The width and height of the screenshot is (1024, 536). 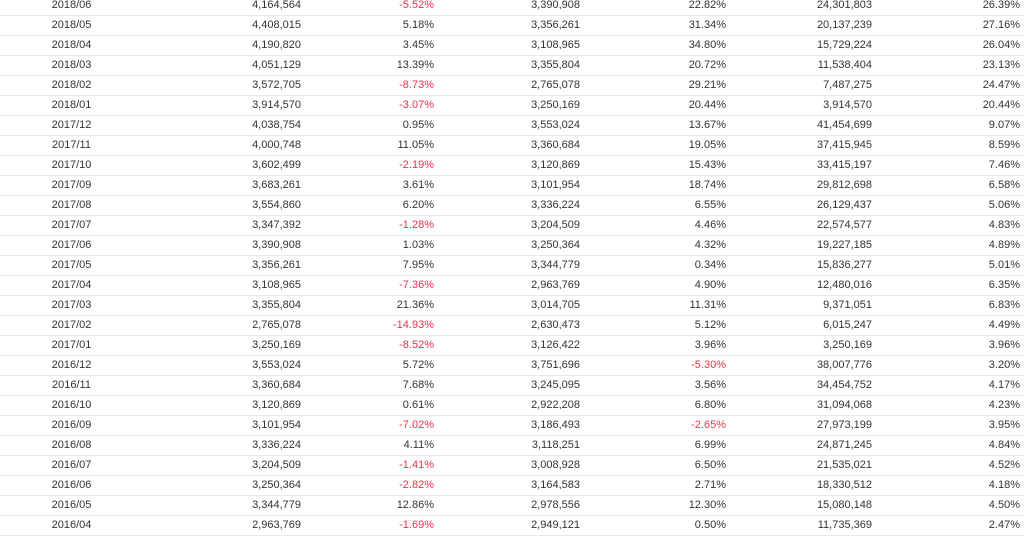 What do you see at coordinates (276, 425) in the screenshot?
I see `value-cell: 3,101,954` at bounding box center [276, 425].